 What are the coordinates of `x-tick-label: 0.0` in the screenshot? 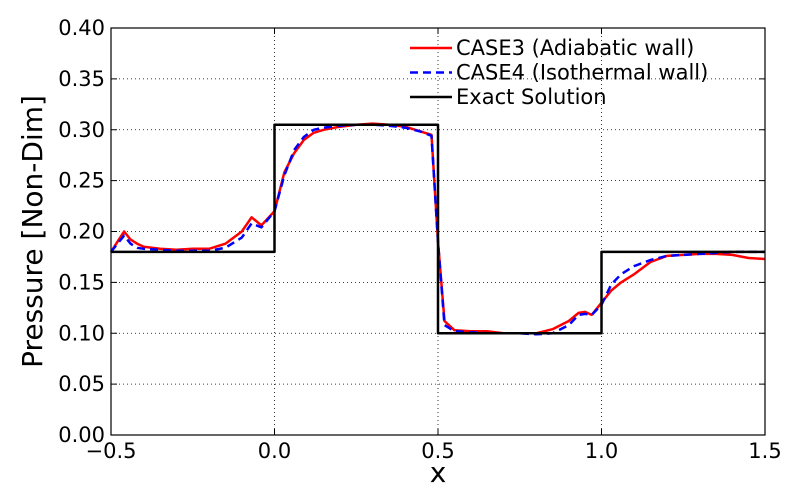 It's located at (274, 451).